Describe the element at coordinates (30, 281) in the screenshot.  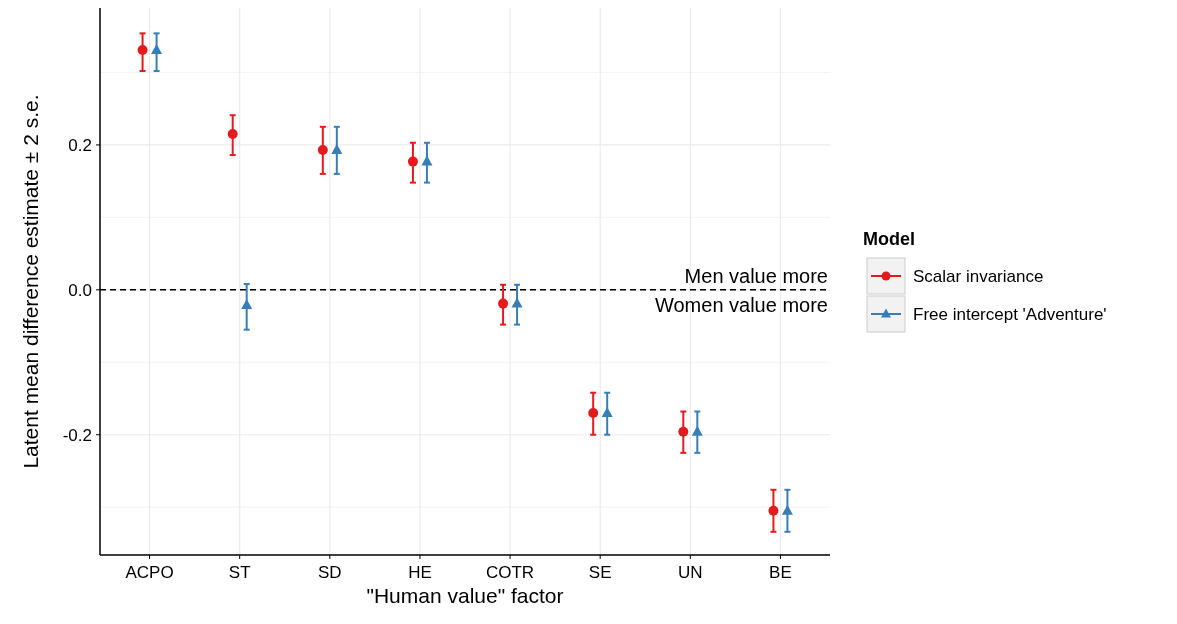
I see `y-axis-title: Latent mean difference estimate ± 2 s.e.` at that location.